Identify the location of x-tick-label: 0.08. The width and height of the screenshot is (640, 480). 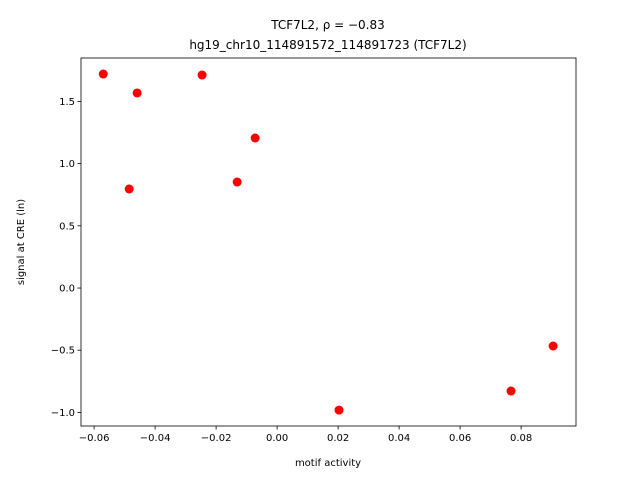
(521, 438).